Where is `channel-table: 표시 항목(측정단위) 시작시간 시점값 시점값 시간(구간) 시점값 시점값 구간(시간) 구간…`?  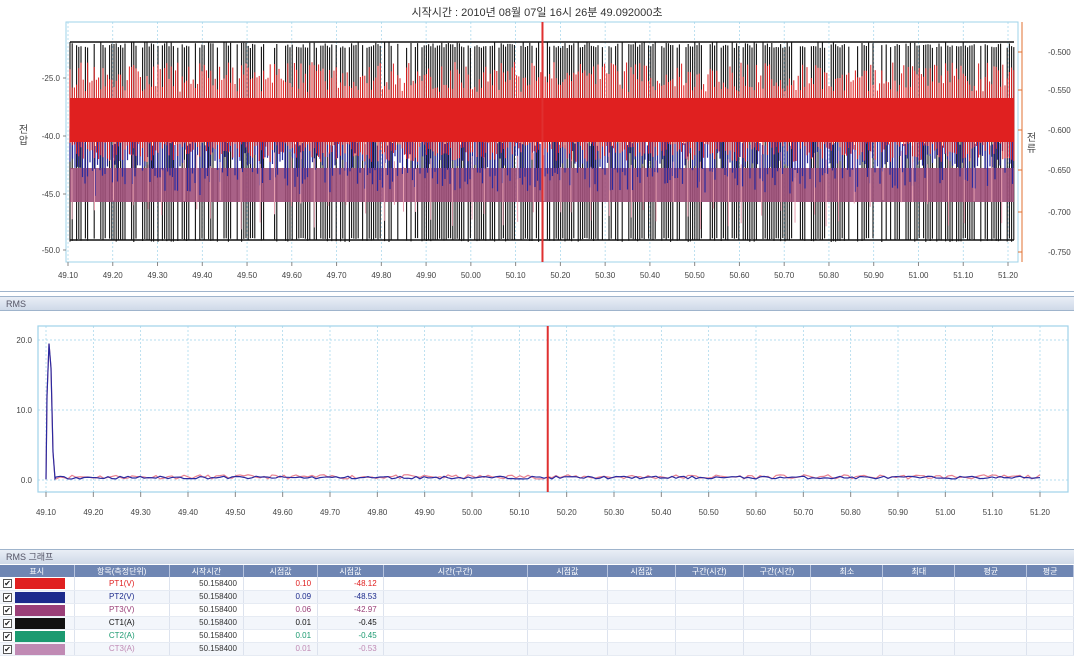
channel-table: 표시 항목(측정단위) 시작시간 시점값 시점값 시간(구간) 시점값 시점값 구간(시간) 구간… is located at coordinates (537, 612).